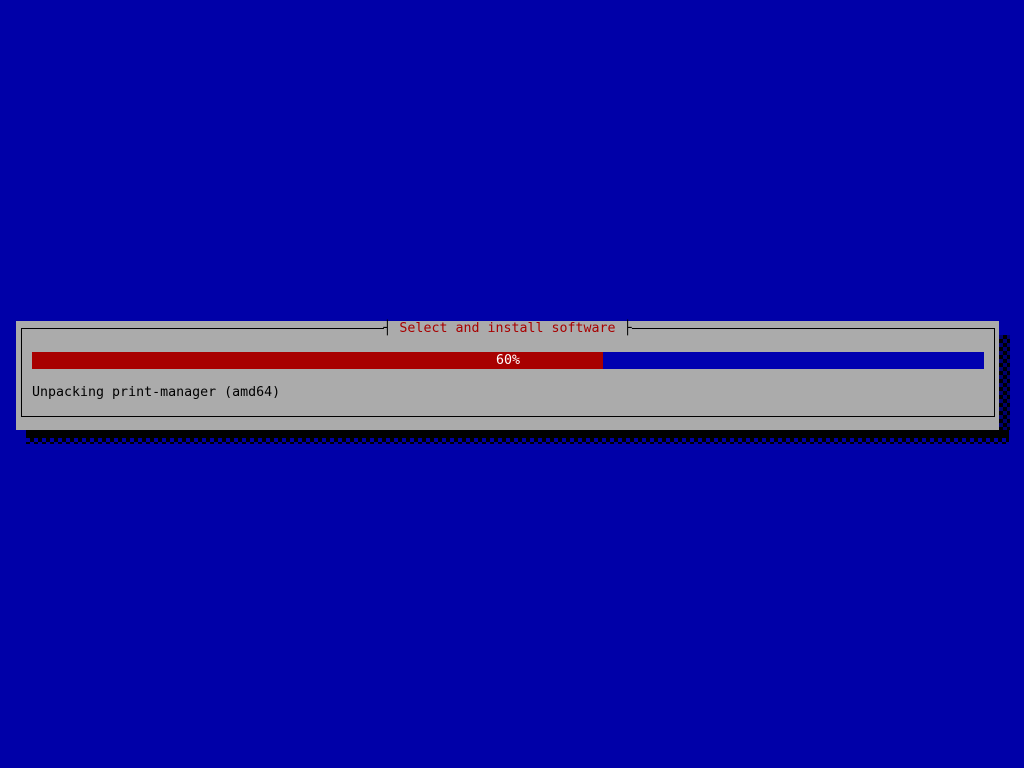 This screenshot has height=768, width=1024. Describe the element at coordinates (627, 328) in the screenshot. I see `title-tee-right: ├` at that location.